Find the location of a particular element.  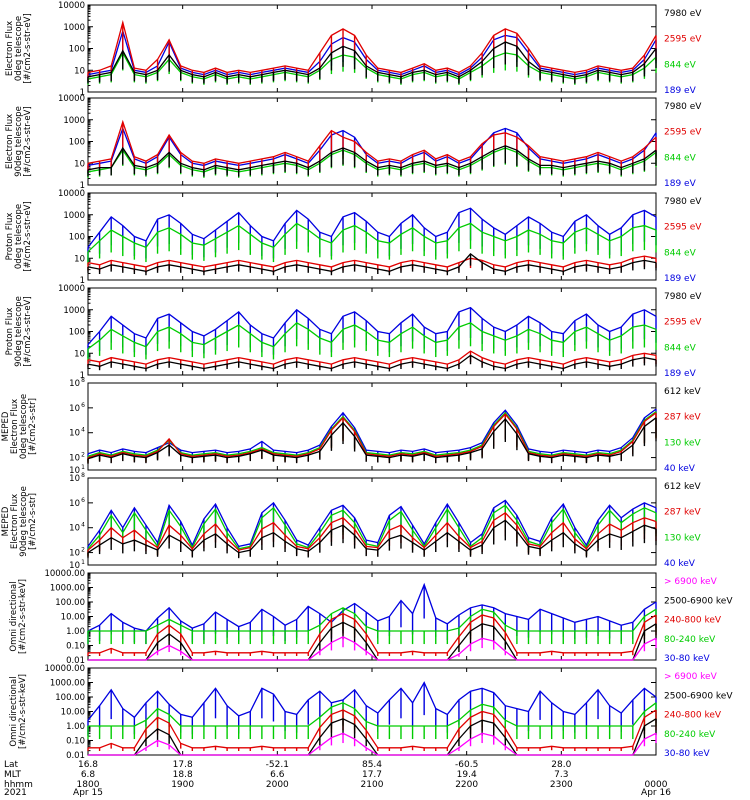

ytick-label-7-5: 1000.00 is located at coordinates (67, 684).